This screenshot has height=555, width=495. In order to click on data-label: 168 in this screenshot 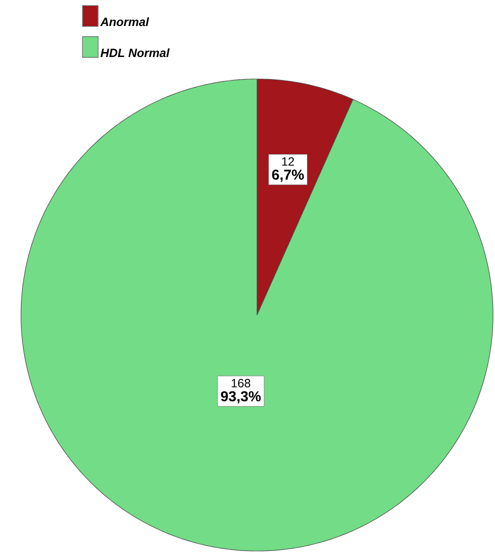, I will do `click(241, 383)`.